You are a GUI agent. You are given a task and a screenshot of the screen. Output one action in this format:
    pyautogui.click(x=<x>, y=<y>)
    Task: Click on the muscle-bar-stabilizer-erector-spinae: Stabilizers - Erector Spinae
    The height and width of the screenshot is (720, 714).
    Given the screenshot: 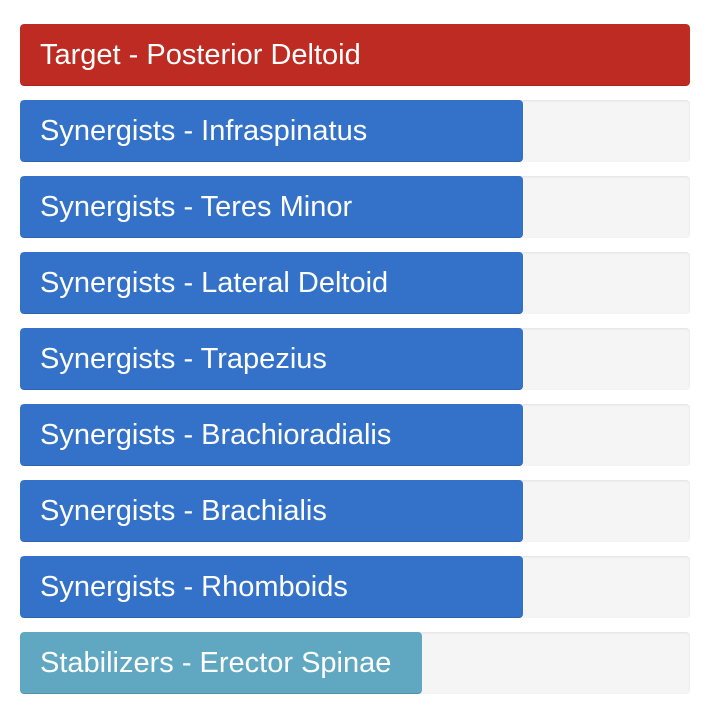 What is the action you would take?
    pyautogui.click(x=355, y=663)
    